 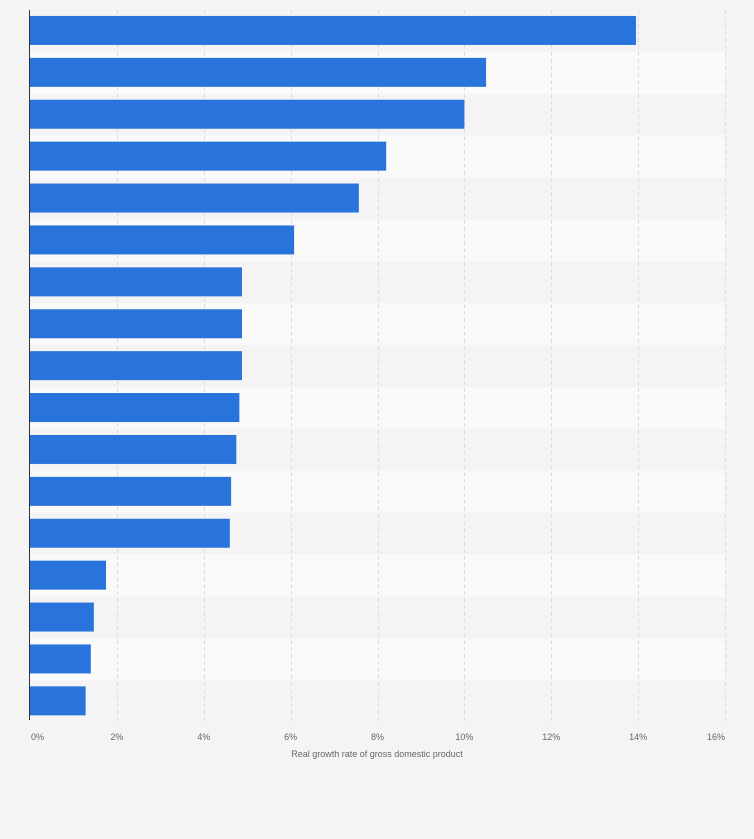 I want to click on x-axis-tick-labels: 0% 2% 4% 6% 8% 10% 12% 14% 16%, so click(x=378, y=737).